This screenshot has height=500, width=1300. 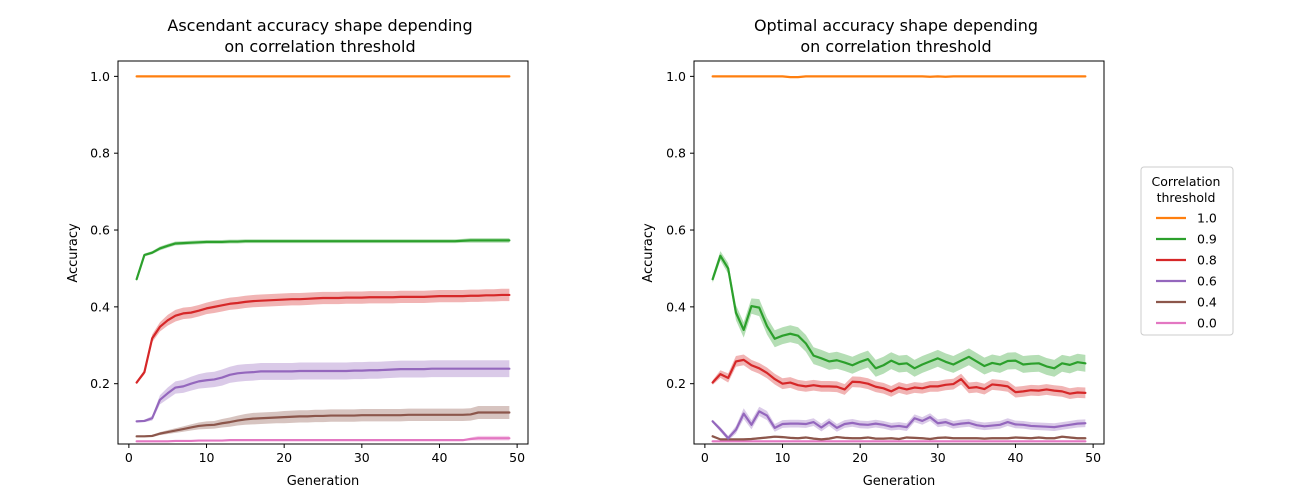 I want to click on legend: Correlation threshold 1.0 0.9 0.8 0.6 0.4 0.0, so click(x=1187, y=251).